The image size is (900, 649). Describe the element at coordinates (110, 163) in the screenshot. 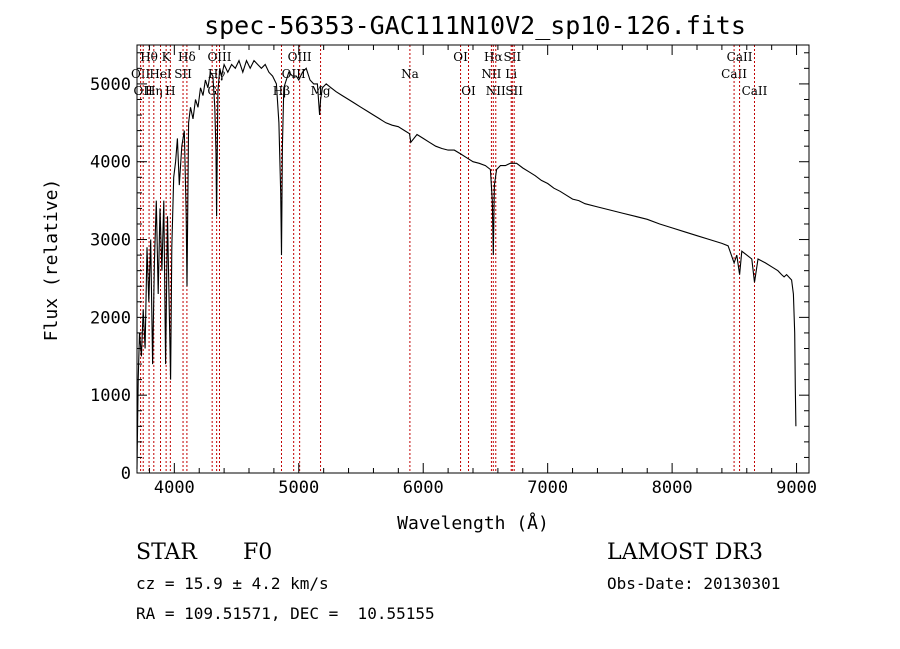

I see `y-tick-label: 4000` at that location.